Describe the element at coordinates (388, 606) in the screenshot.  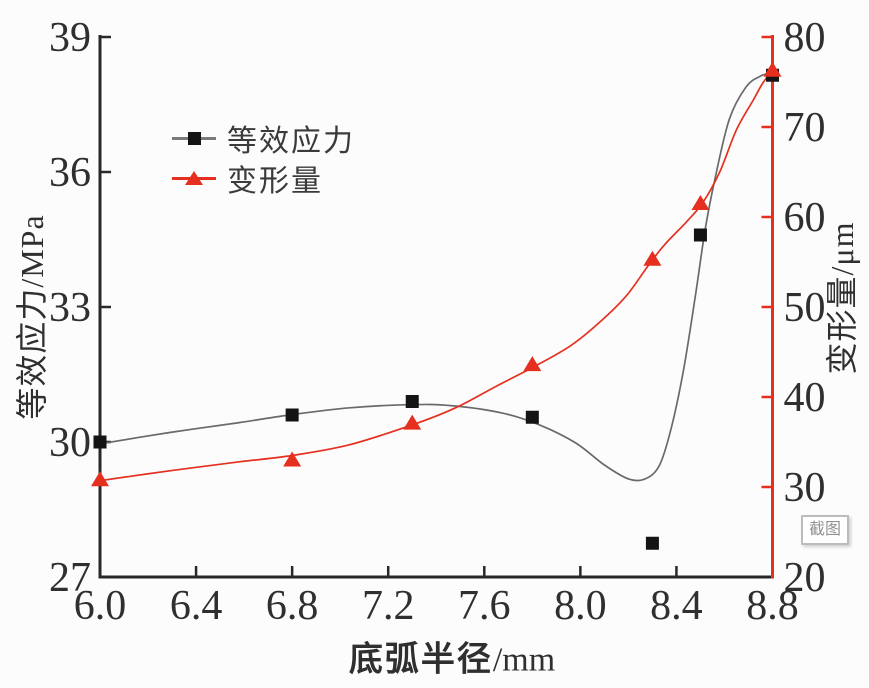
I see `x-tick-label: 7.2` at that location.